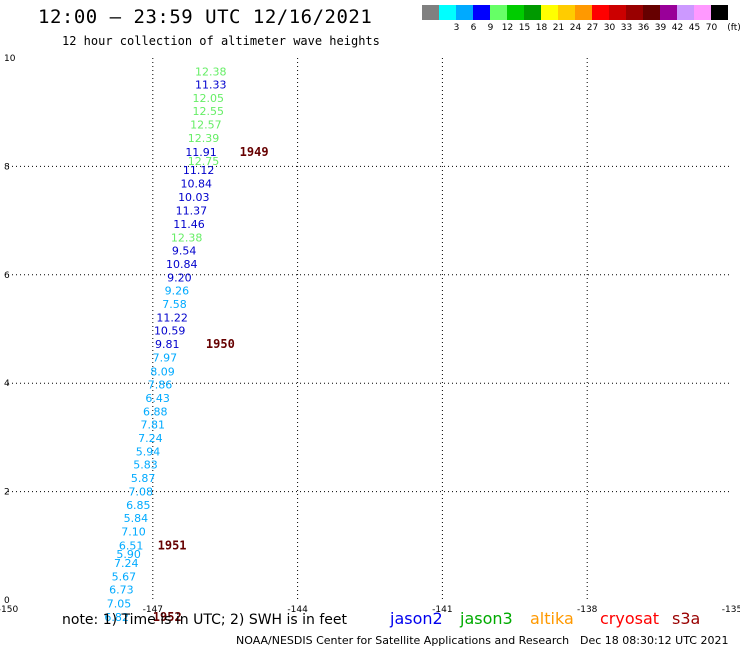 This screenshot has height=650, width=740. I want to click on color-scale-unit: (ft), so click(733, 28).